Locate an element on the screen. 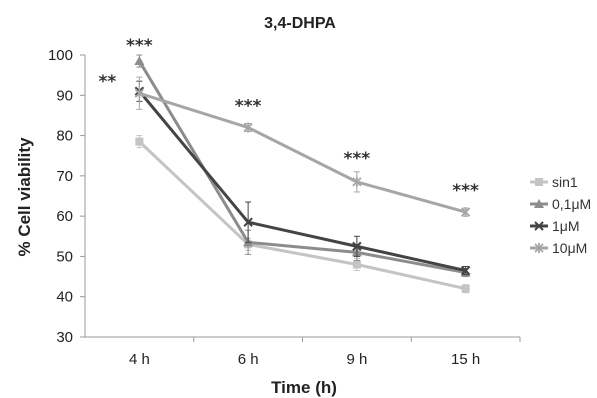 The image size is (597, 398). legend-label: 1μM is located at coordinates (566, 226).